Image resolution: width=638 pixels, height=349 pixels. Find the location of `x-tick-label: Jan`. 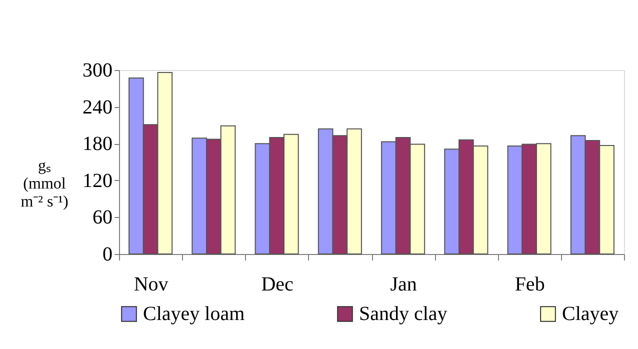

x-tick-label: Jan is located at coordinates (403, 285).